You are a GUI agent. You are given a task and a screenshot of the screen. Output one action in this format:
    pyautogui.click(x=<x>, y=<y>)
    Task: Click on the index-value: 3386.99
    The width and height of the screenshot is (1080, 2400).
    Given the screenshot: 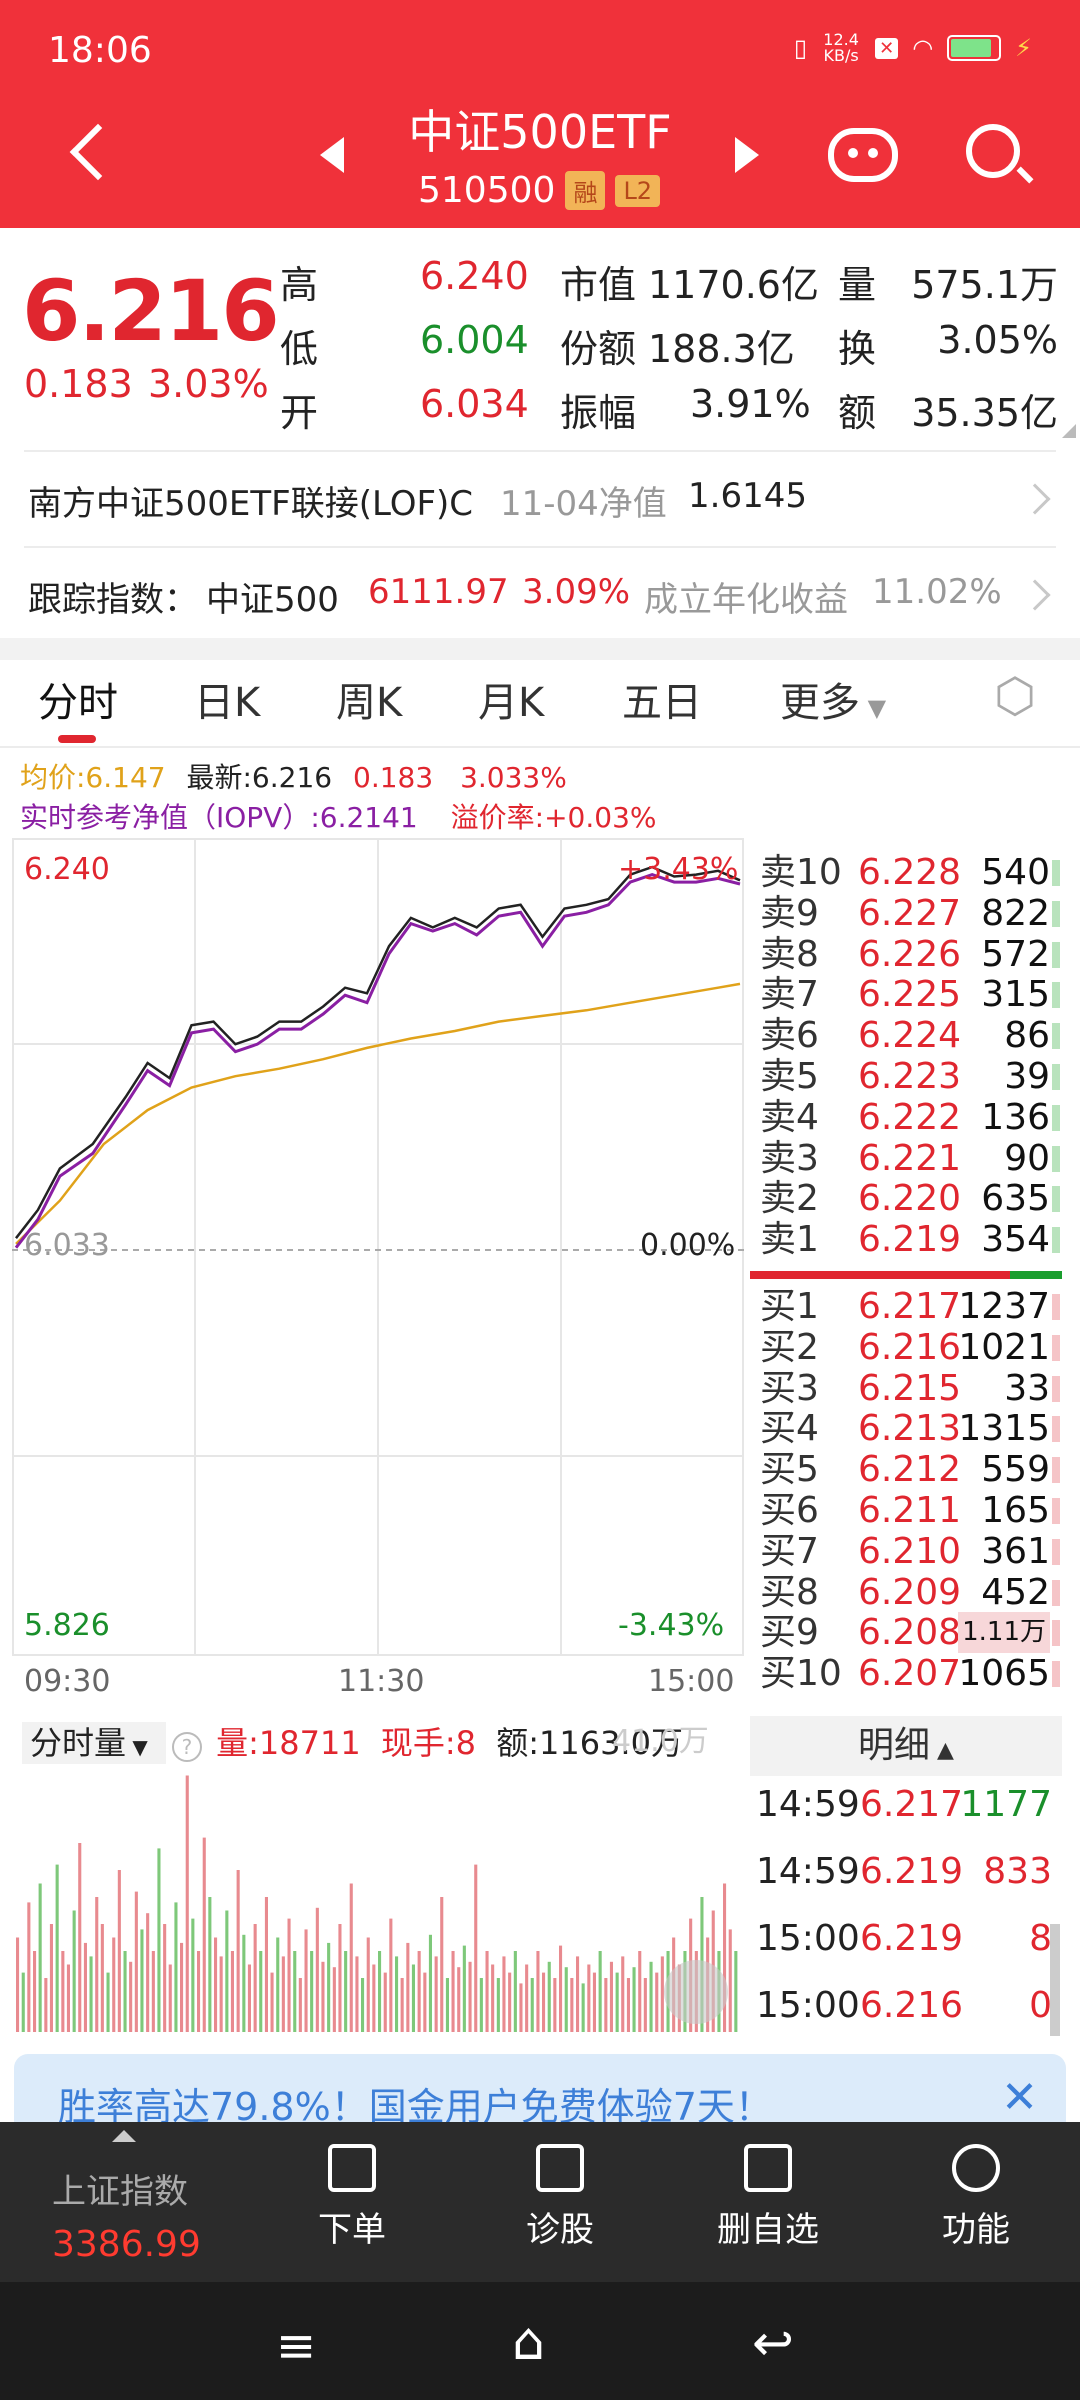 What is the action you would take?
    pyautogui.click(x=126, y=2244)
    